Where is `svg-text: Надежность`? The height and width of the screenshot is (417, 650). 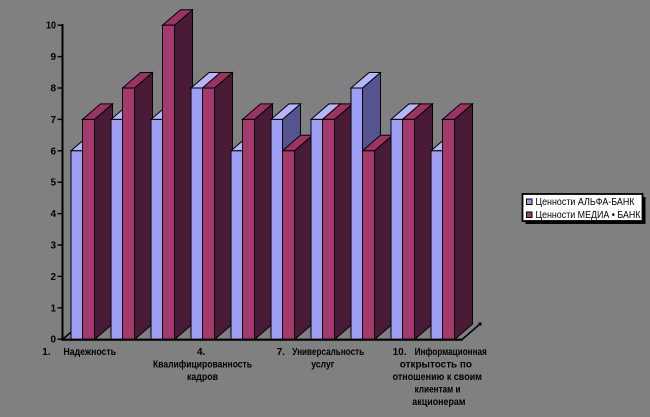 svg-text: Надежность is located at coordinates (90, 352).